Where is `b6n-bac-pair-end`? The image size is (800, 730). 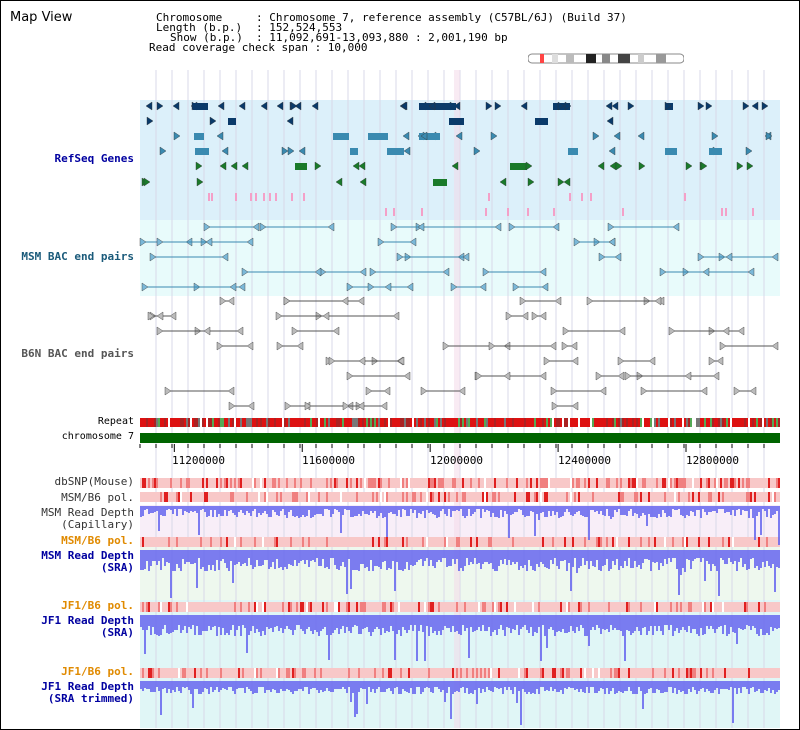
b6n-bac-pair-end is located at coordinates (251, 406).